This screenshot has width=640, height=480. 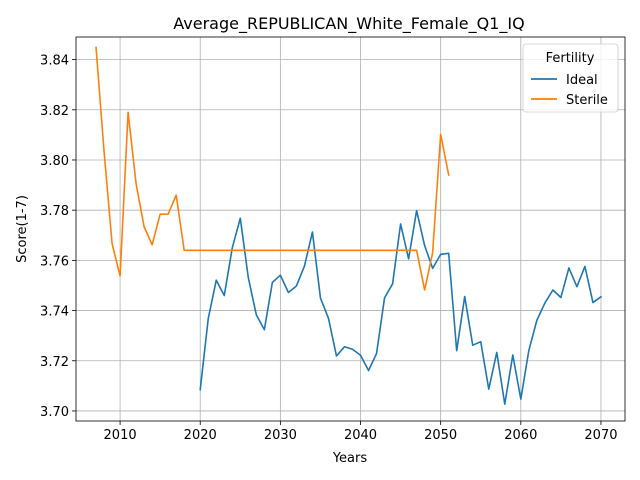 What do you see at coordinates (54, 161) in the screenshot?
I see `y-tick-label: 3.80` at bounding box center [54, 161].